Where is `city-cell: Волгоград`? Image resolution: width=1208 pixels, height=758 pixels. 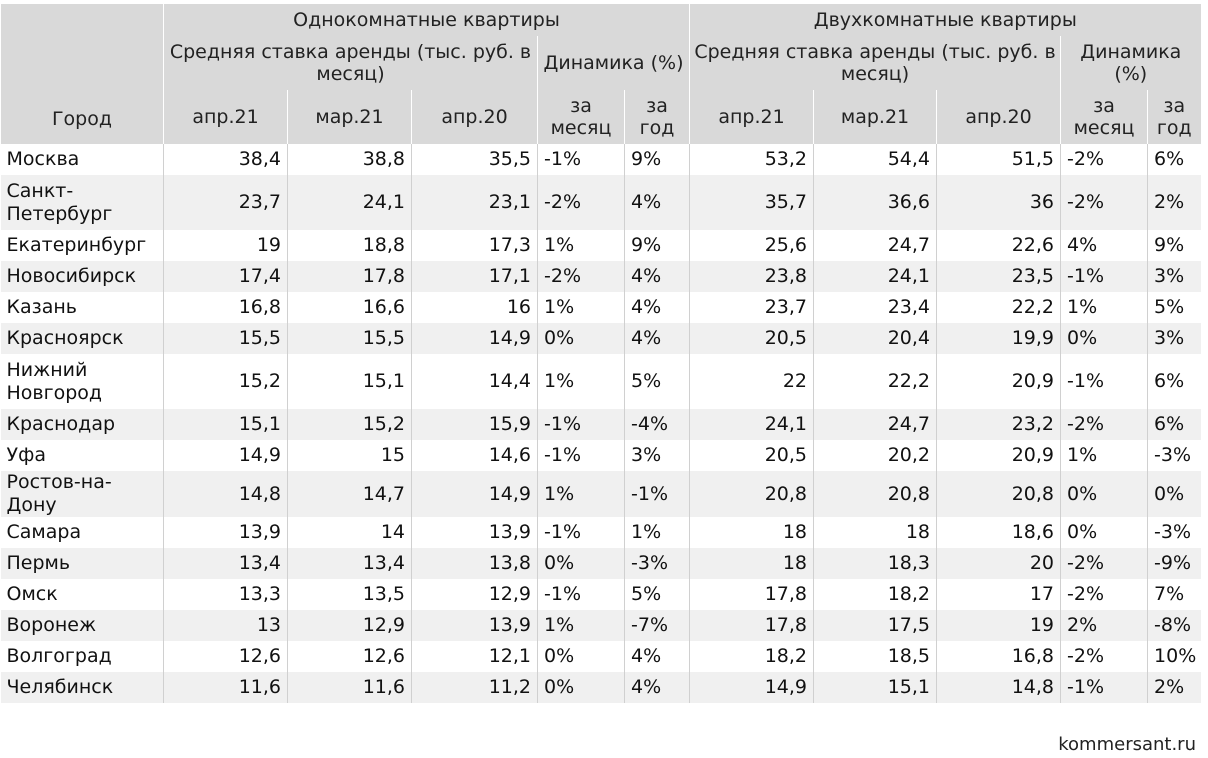
city-cell: Волгоград is located at coordinates (82, 656).